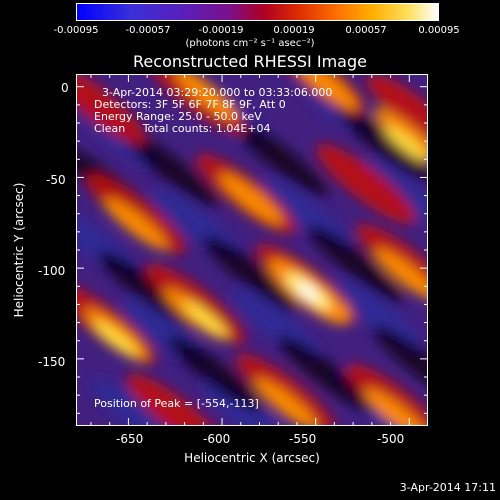  I want to click on y-axis-label: Heliocentric Y (arcsec), so click(19, 250).